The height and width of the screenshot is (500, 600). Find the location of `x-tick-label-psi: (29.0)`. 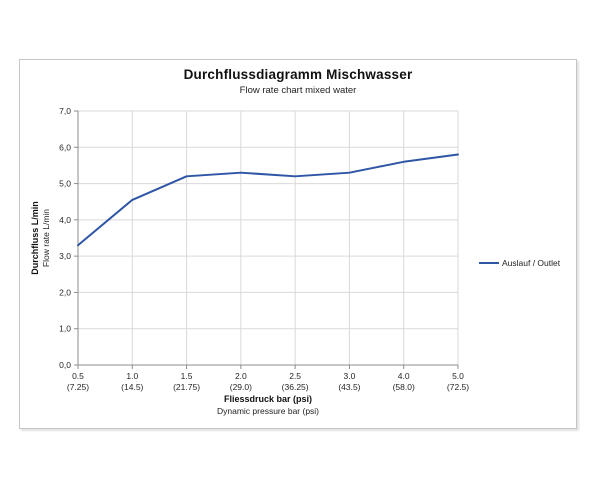

x-tick-label-psi: (29.0) is located at coordinates (241, 387).